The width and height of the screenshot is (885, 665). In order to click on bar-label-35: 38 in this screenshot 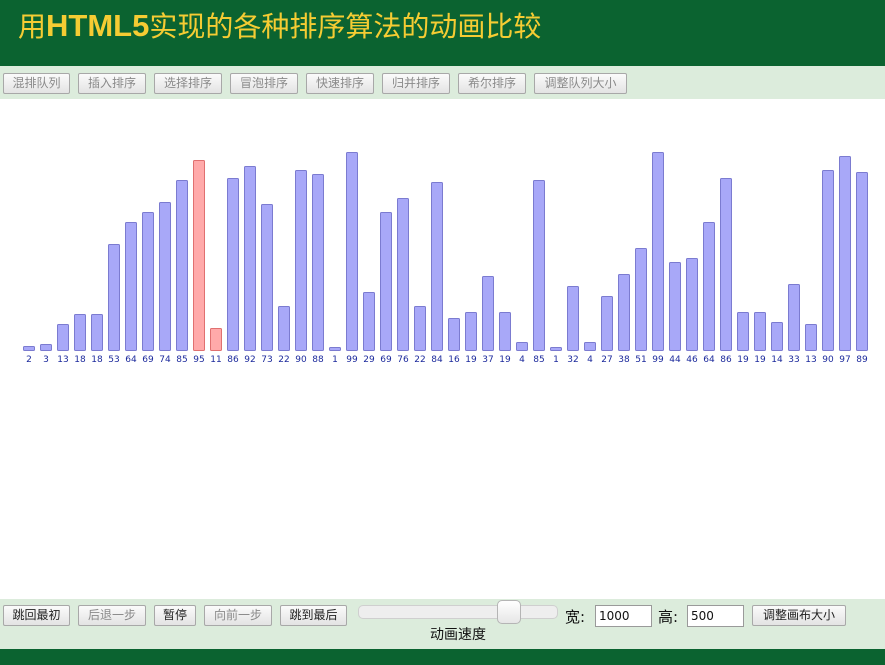, I will do `click(624, 360)`.